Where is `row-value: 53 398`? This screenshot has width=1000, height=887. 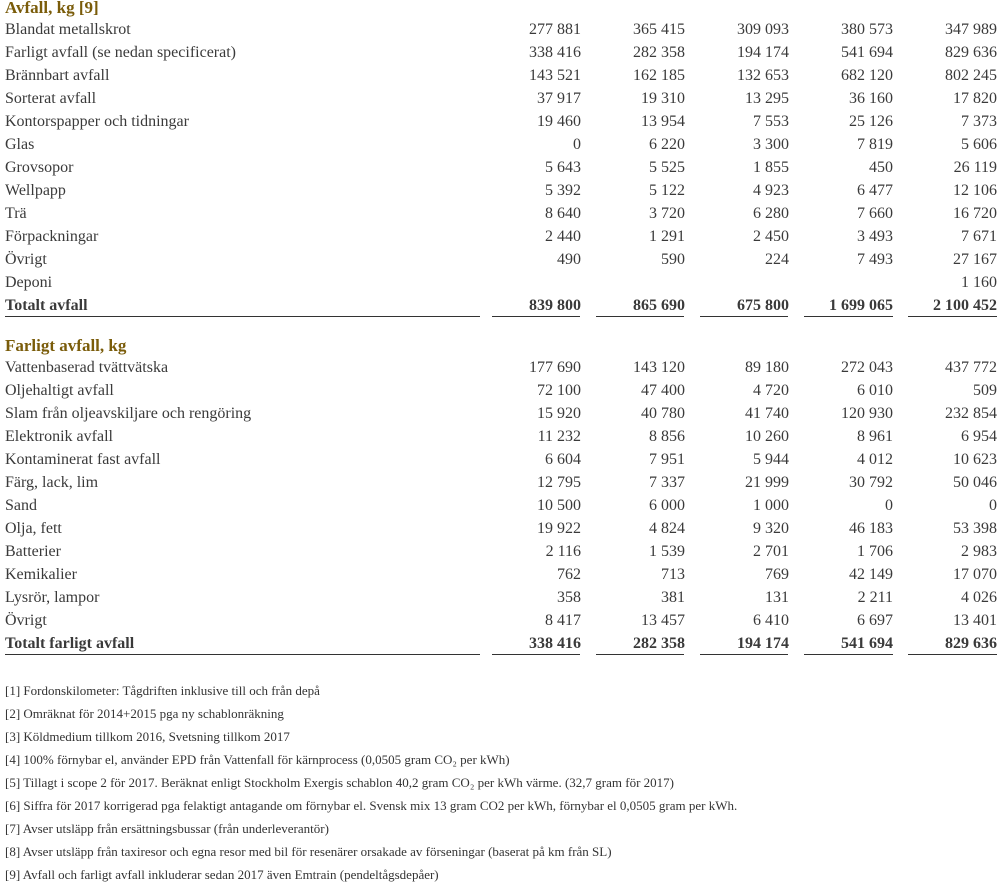
row-value: 53 398 is located at coordinates (975, 528).